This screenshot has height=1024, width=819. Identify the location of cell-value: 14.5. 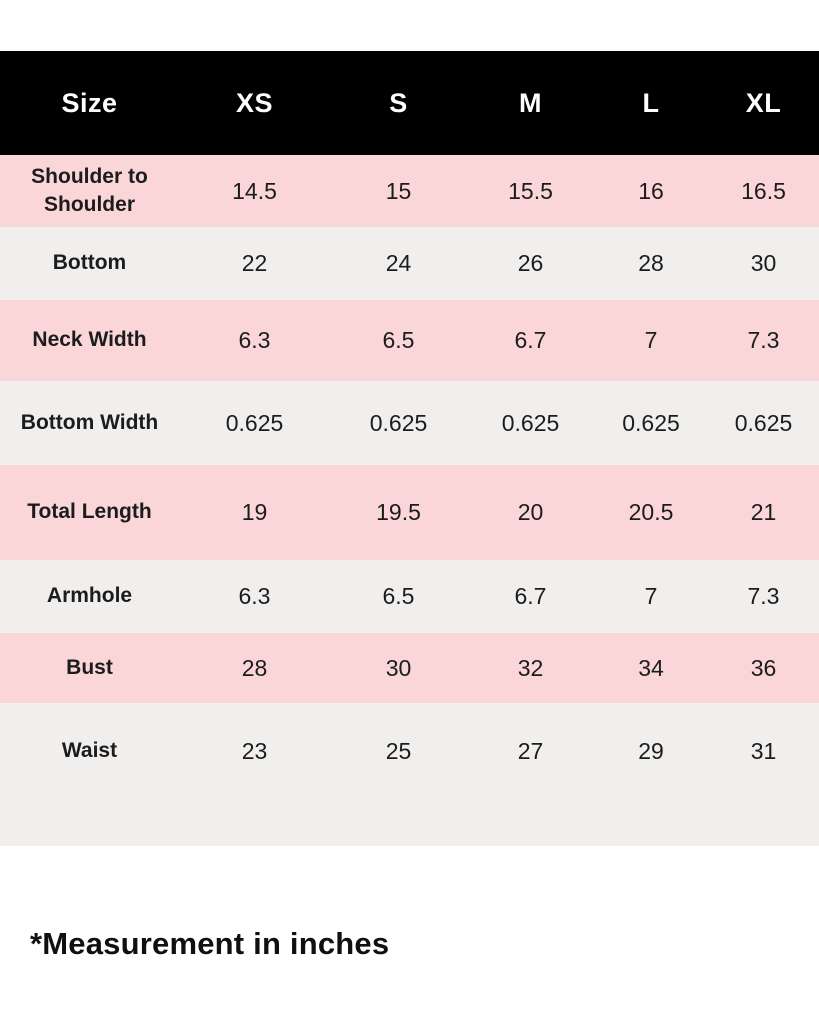
(254, 190).